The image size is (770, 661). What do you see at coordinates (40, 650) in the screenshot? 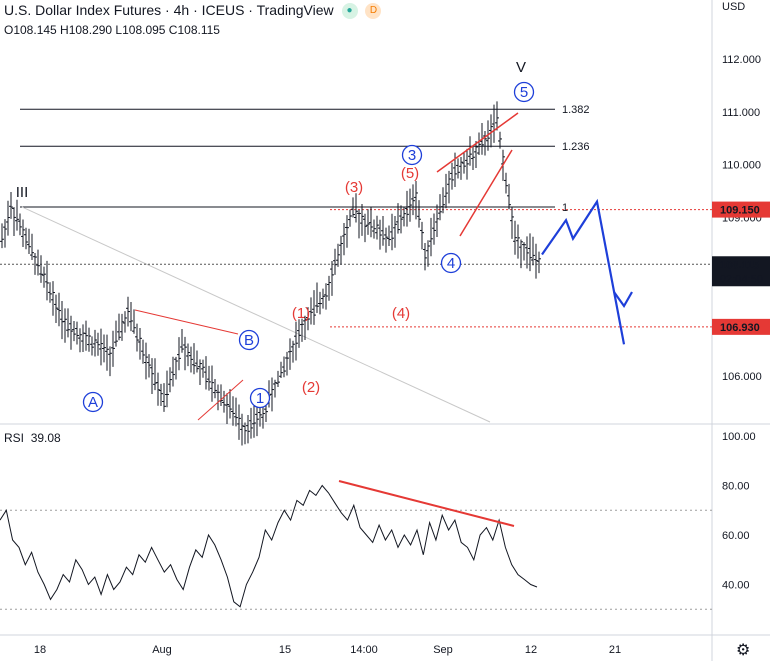
I see `time-tick-label: 18` at bounding box center [40, 650].